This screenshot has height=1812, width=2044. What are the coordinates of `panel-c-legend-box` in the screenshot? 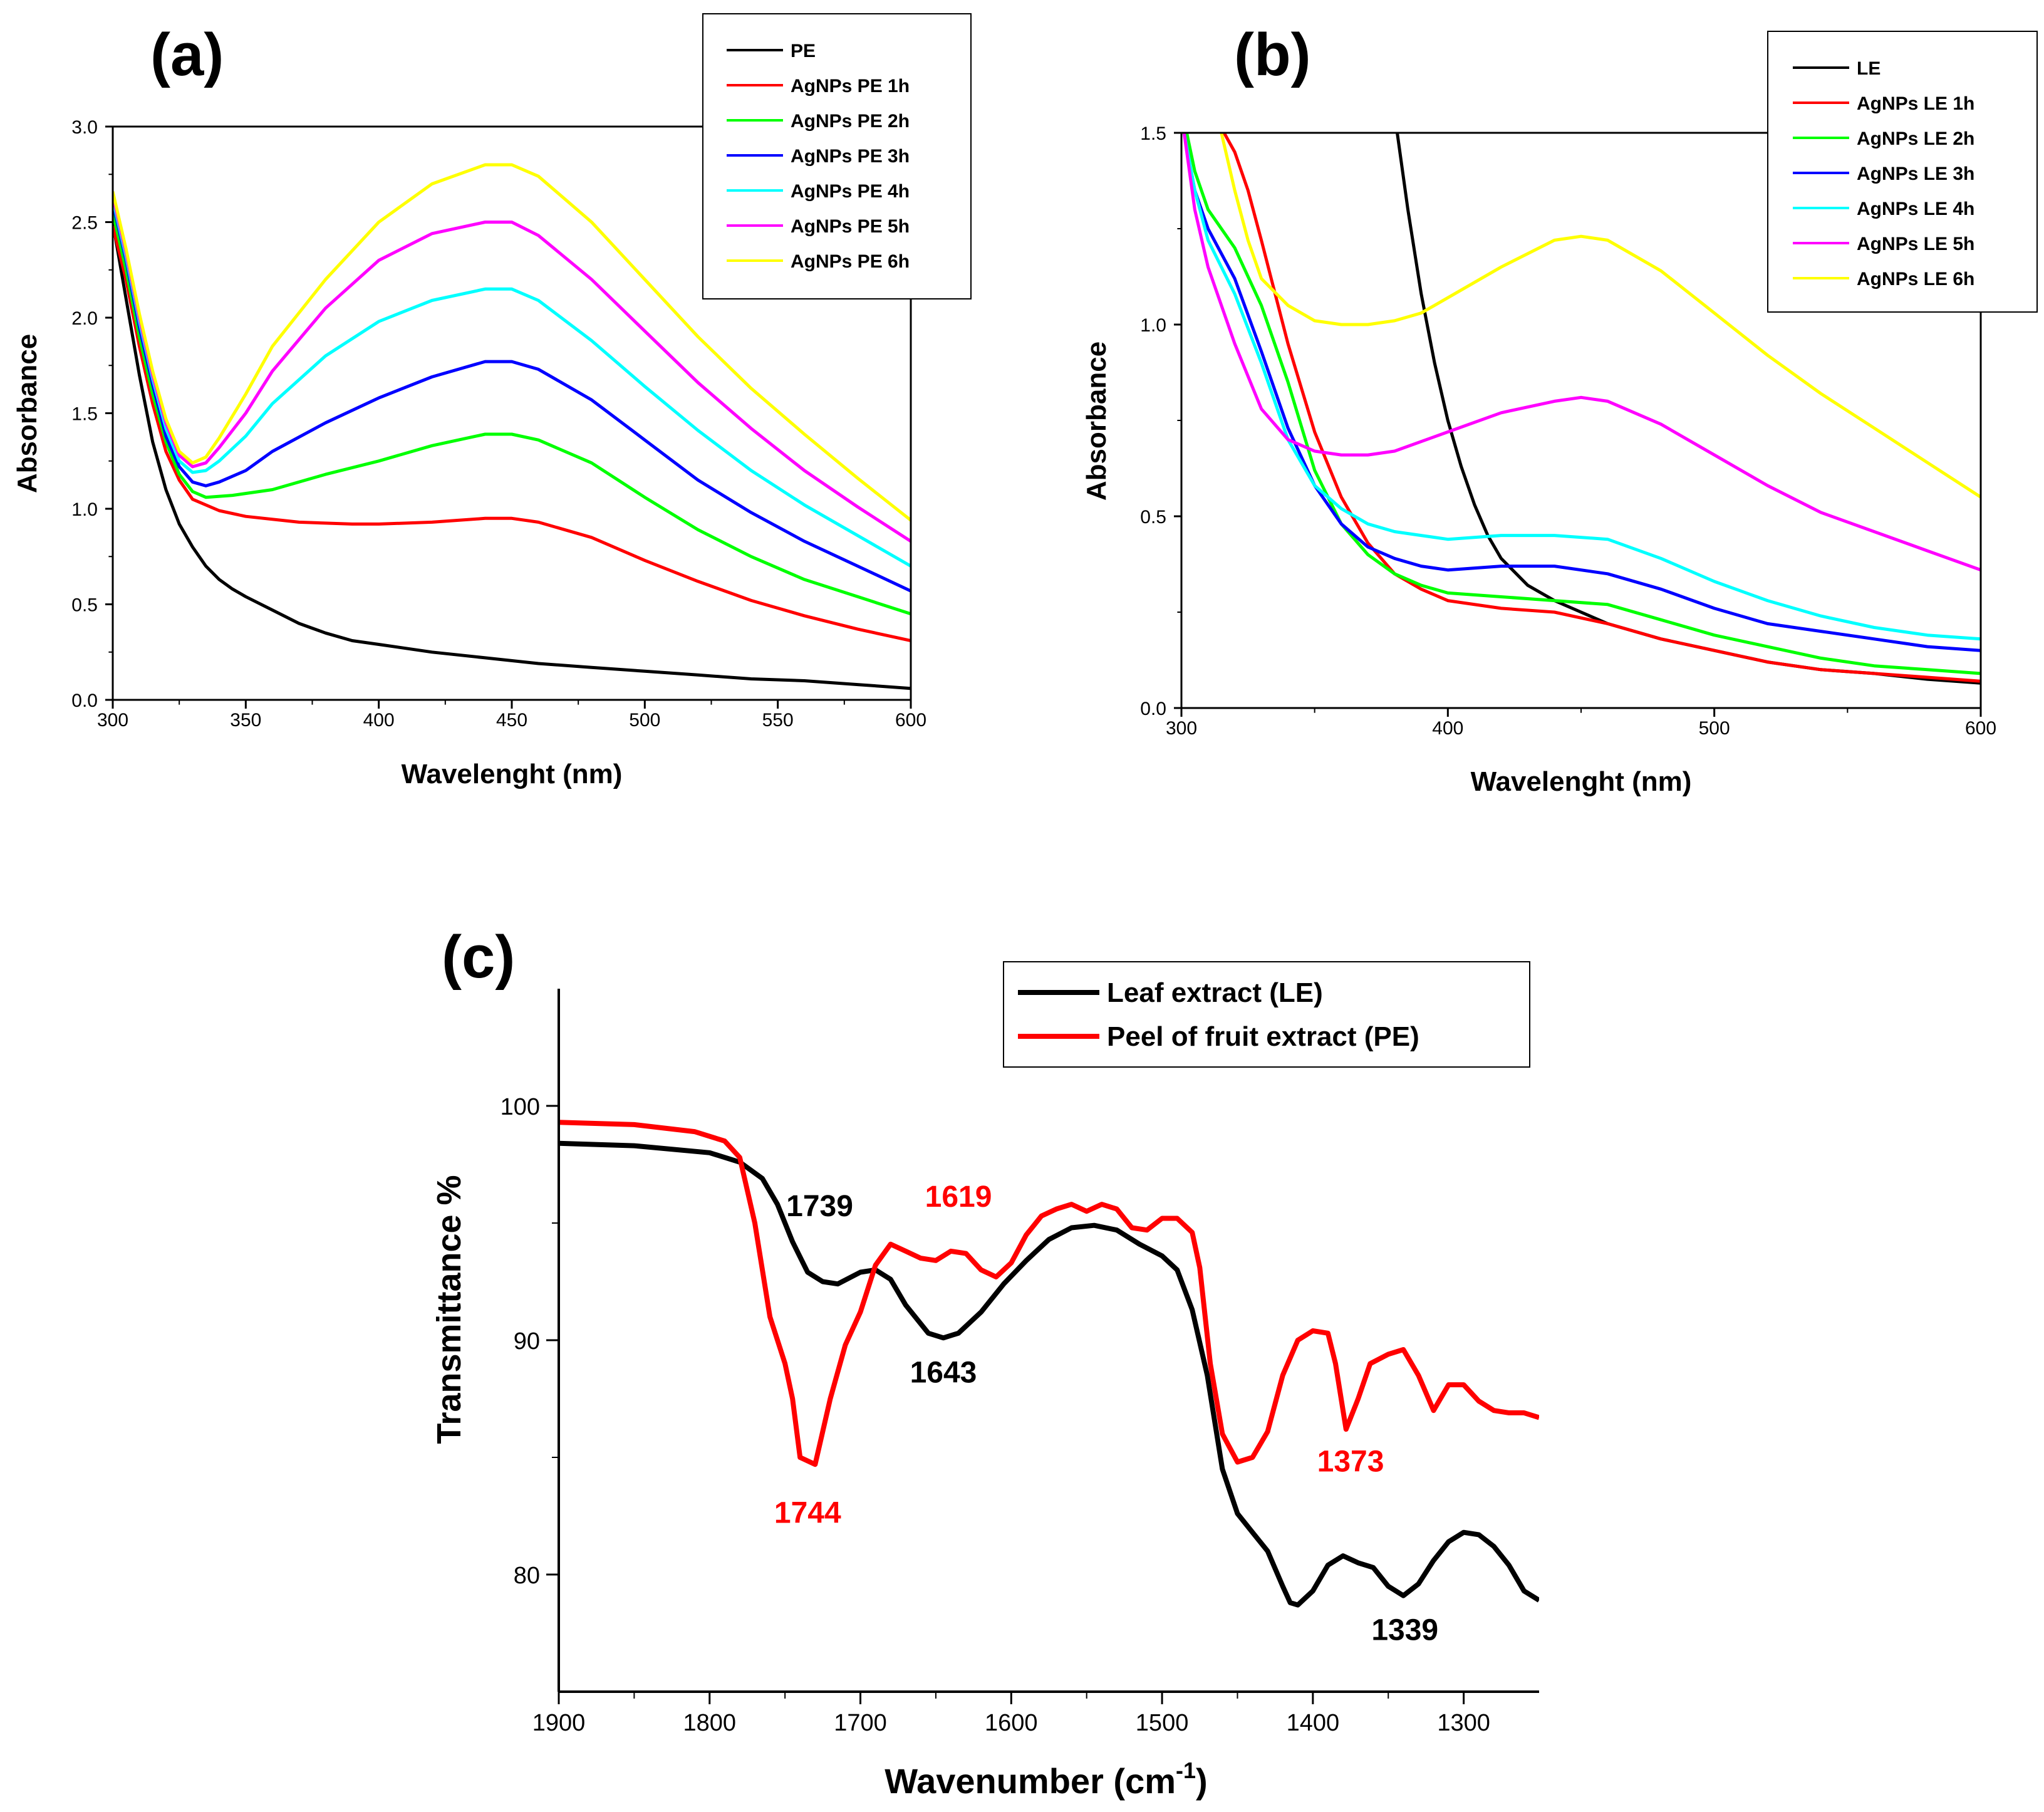 It's located at (1266, 1014).